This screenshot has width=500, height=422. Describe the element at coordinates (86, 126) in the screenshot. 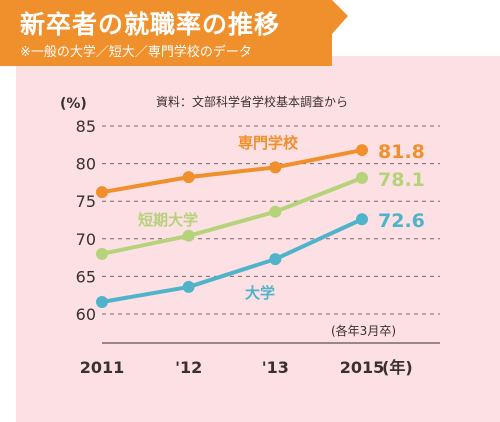

I see `y-tick-label: 85` at that location.